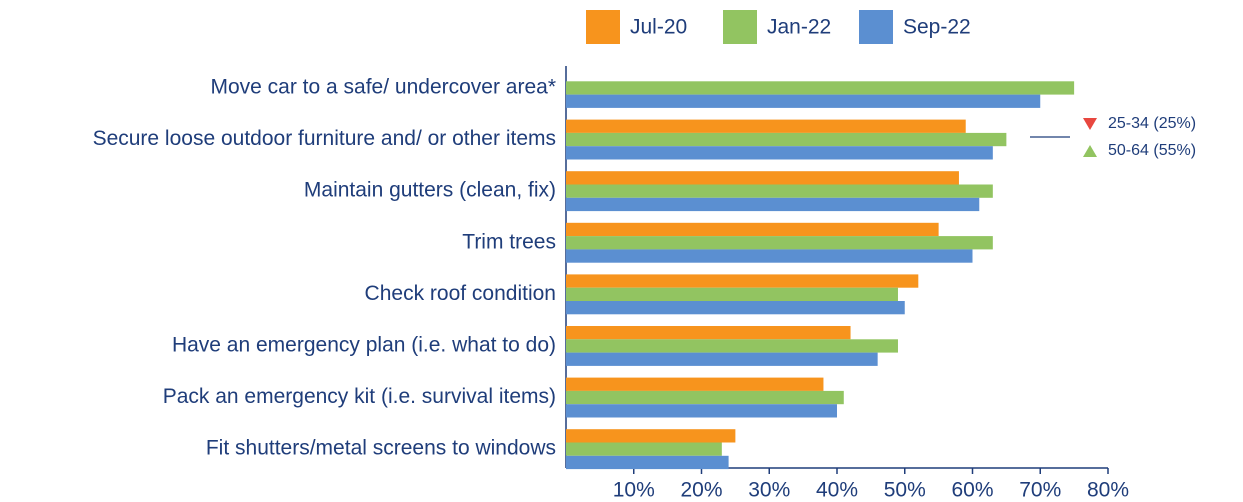  I want to click on category-label: Check roof condition, so click(460, 293).